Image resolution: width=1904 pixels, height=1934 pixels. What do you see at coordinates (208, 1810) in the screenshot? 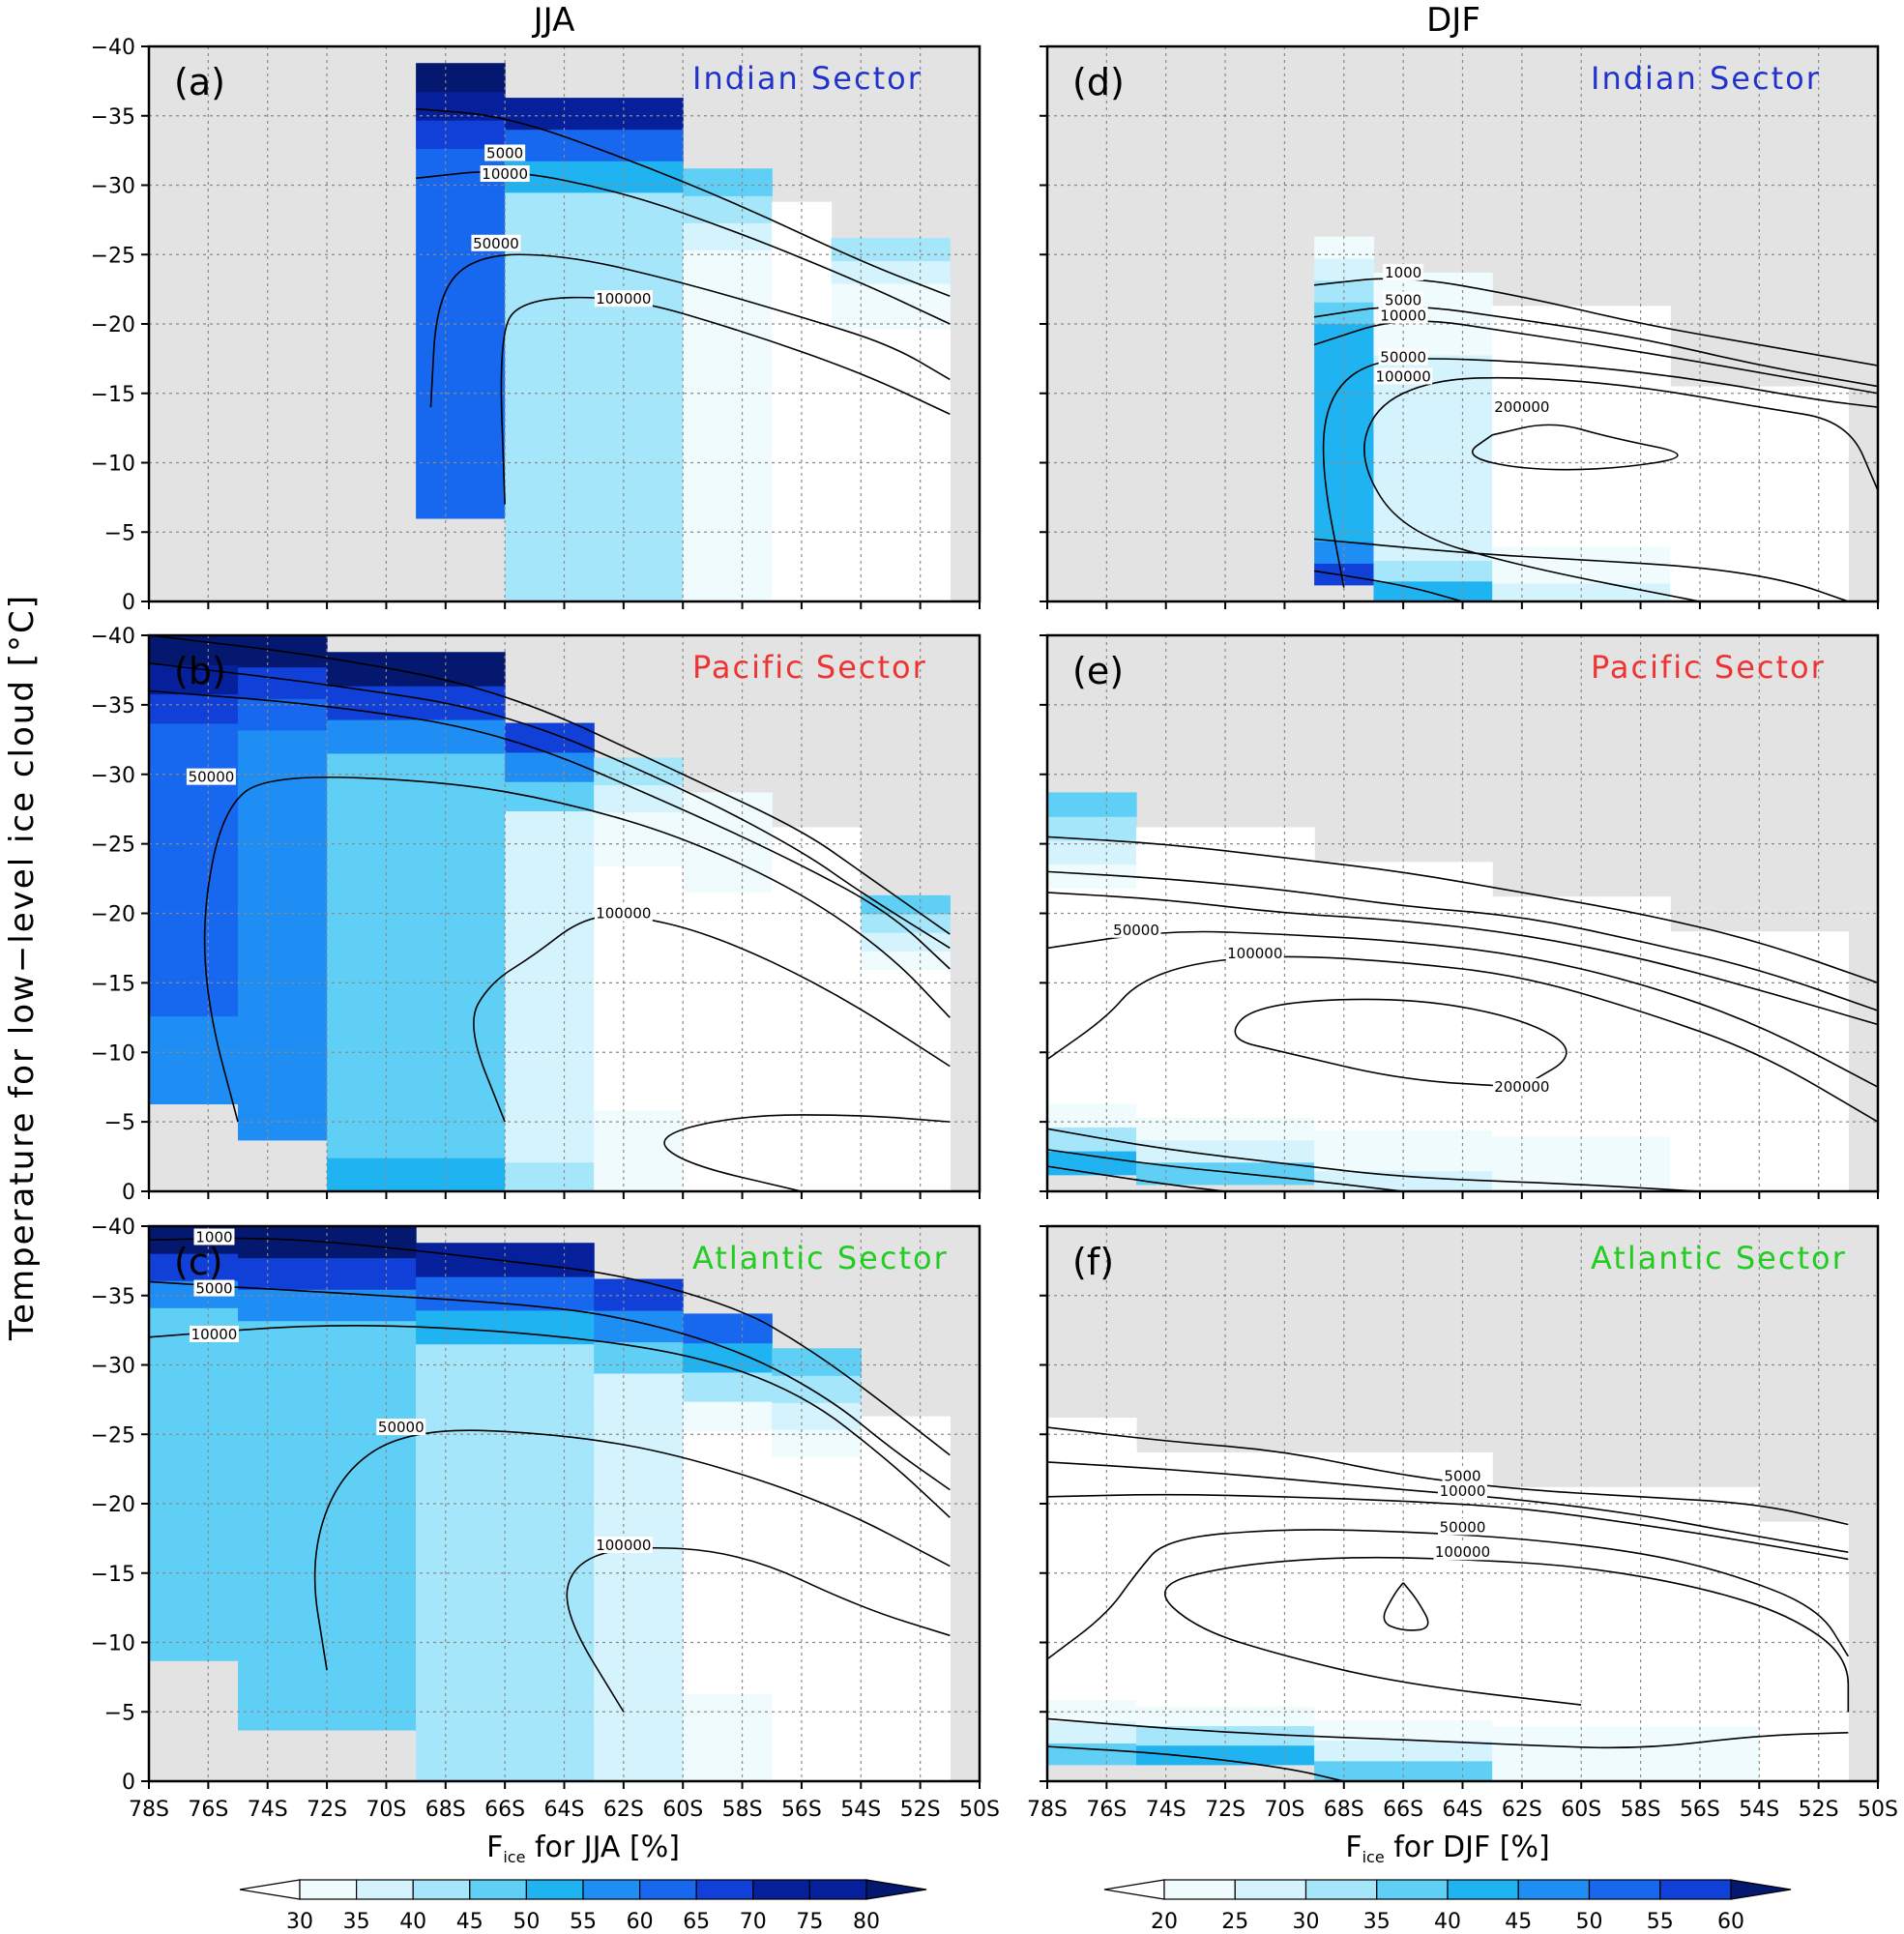
I see `x-tick-label: 76S` at bounding box center [208, 1810].